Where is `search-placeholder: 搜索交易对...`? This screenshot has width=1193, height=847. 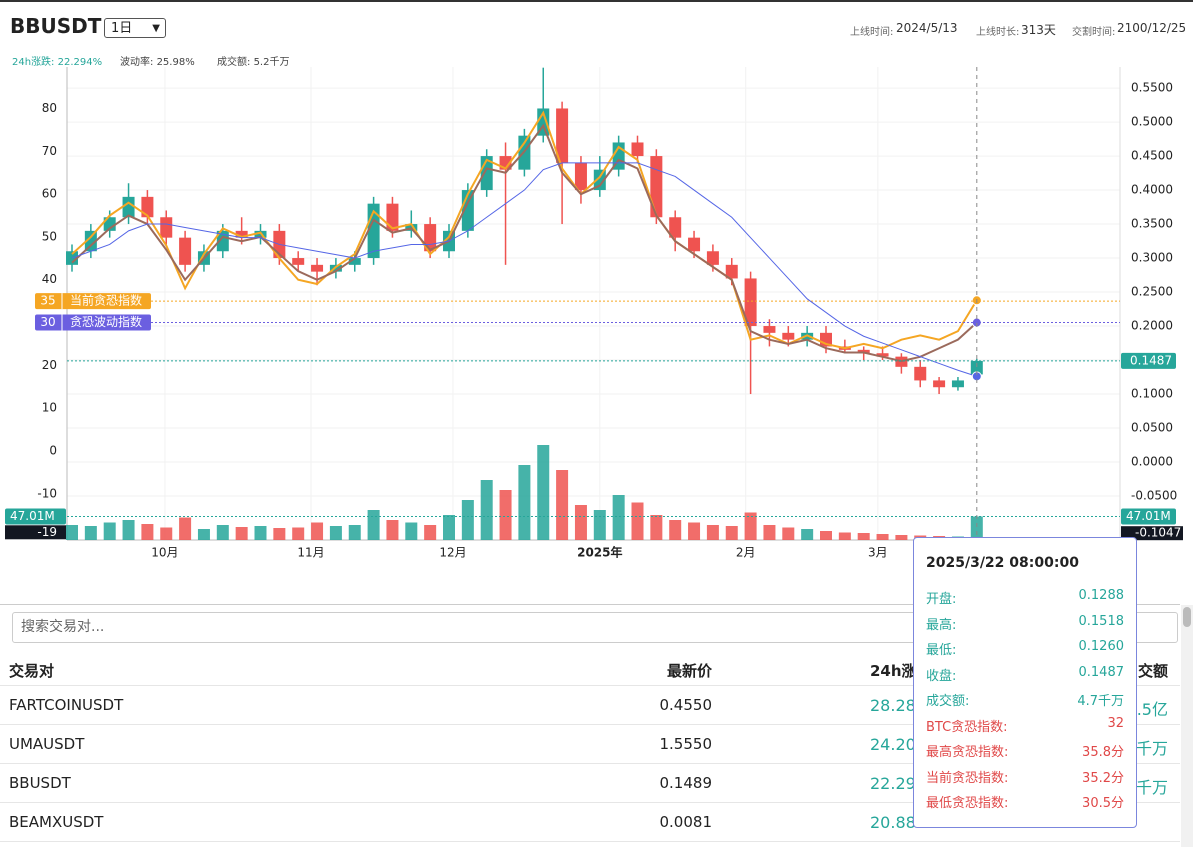 search-placeholder: 搜索交易对... is located at coordinates (63, 627).